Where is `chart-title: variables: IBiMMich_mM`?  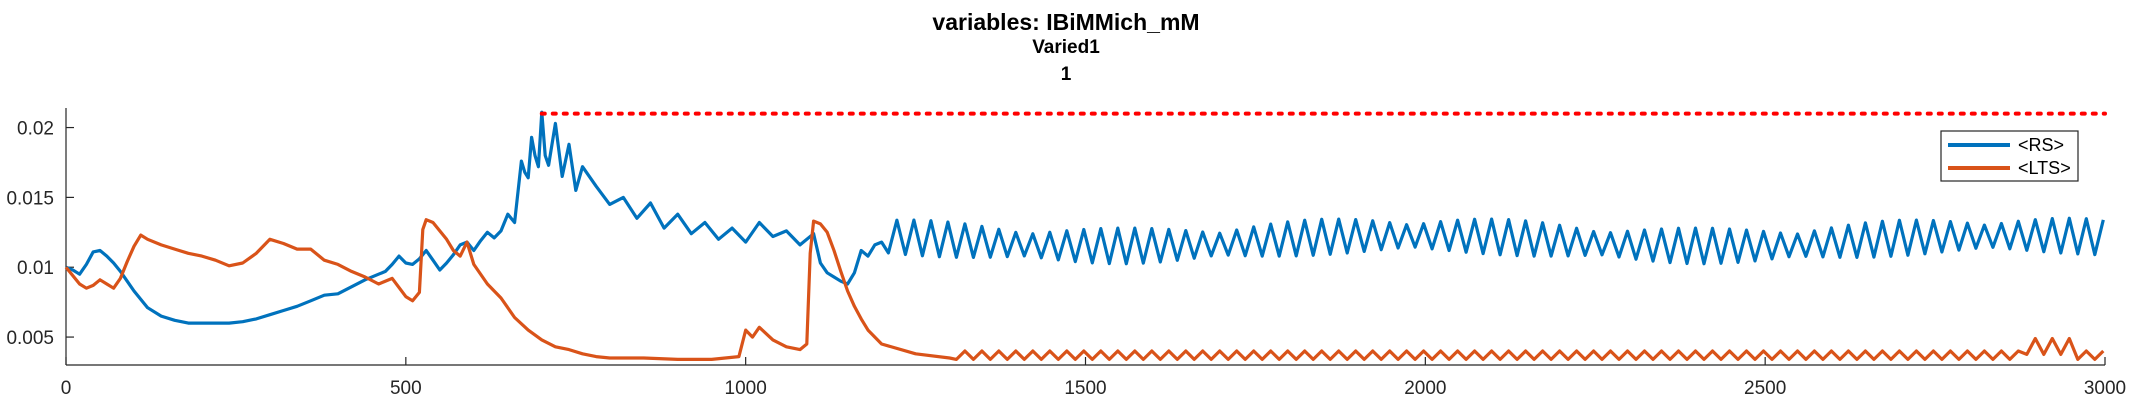
chart-title: variables: IBiMMich_mM is located at coordinates (1065, 22).